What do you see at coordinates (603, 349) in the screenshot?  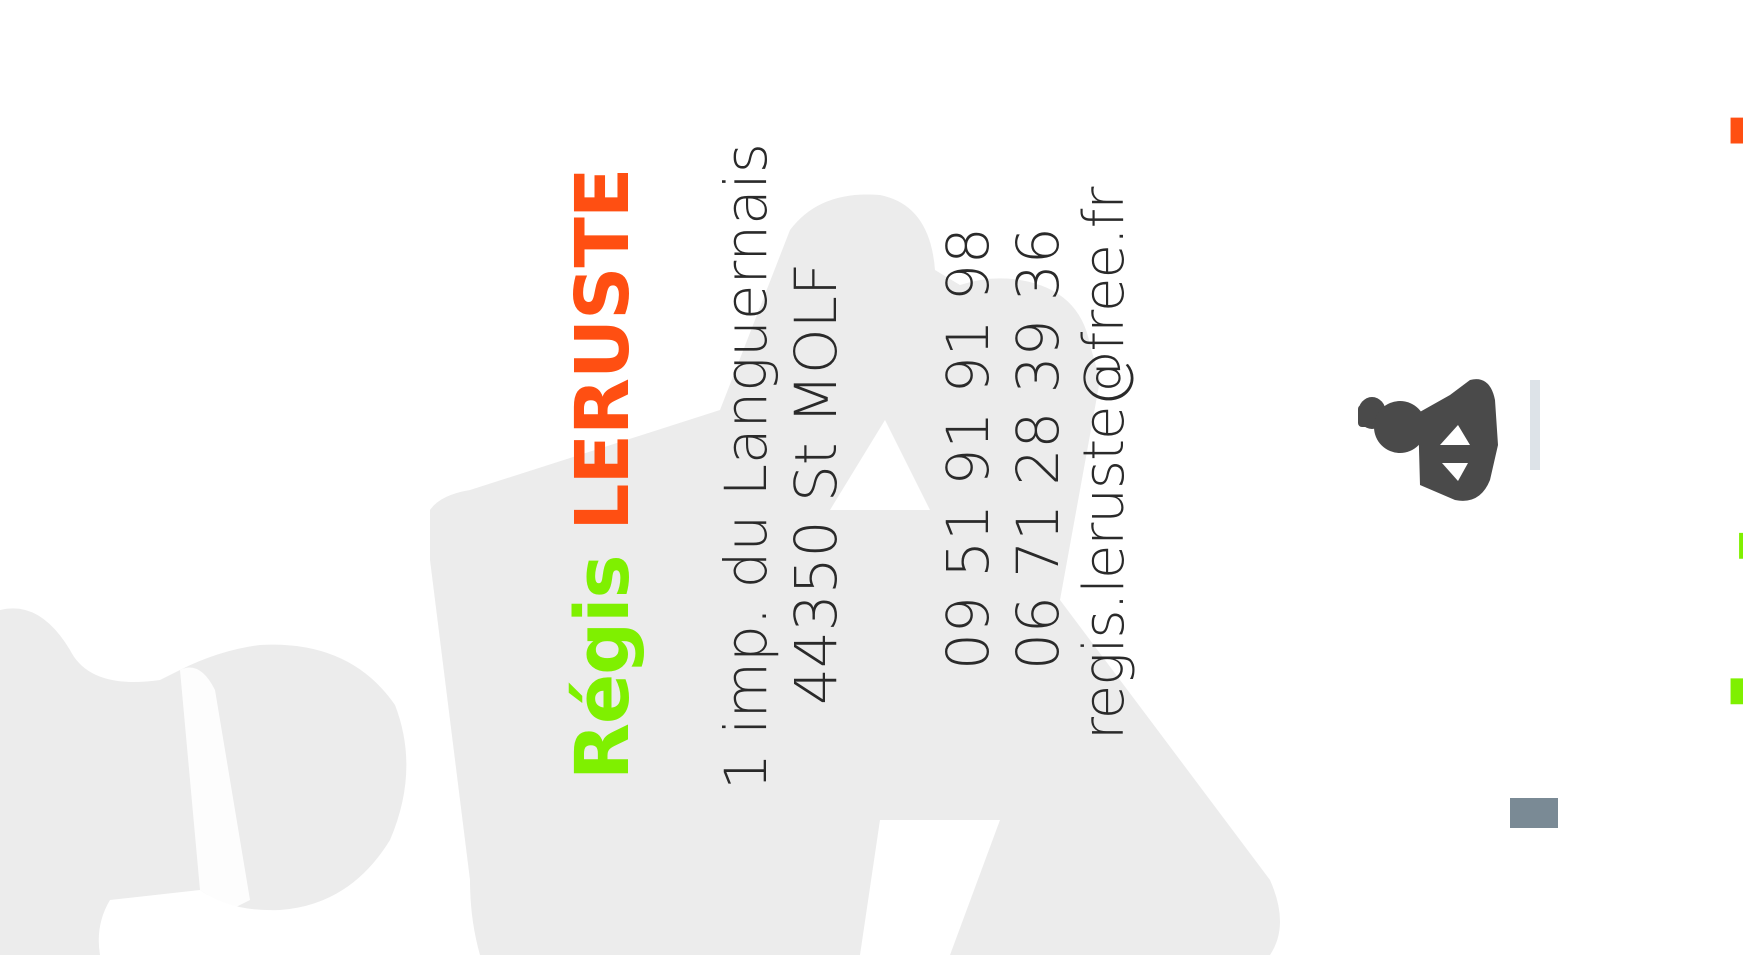 I see `last-name: LERUSTE` at bounding box center [603, 349].